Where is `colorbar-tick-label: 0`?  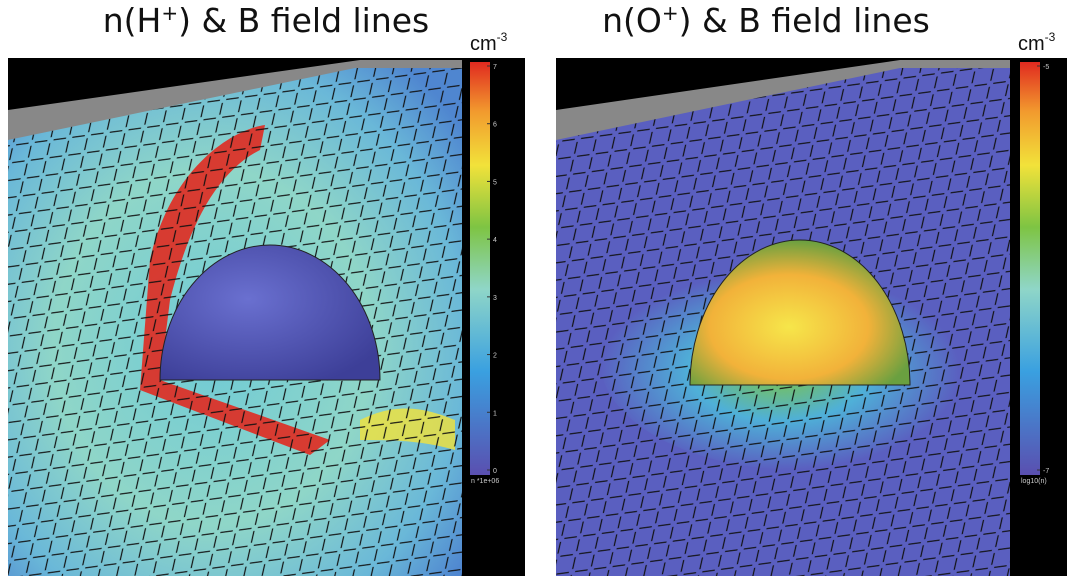
colorbar-tick-label: 0 is located at coordinates (495, 471).